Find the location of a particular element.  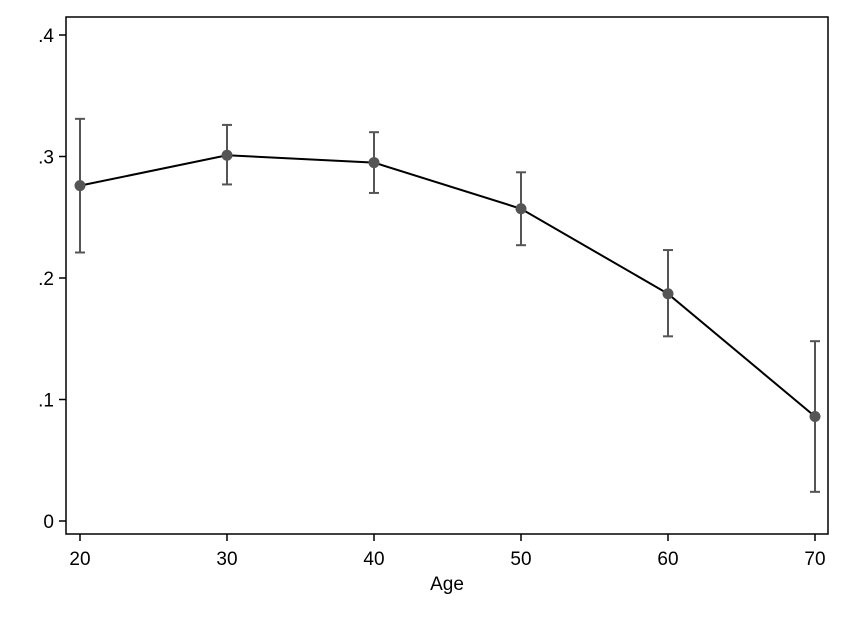

y-tick-label: .2 is located at coordinates (46, 279).